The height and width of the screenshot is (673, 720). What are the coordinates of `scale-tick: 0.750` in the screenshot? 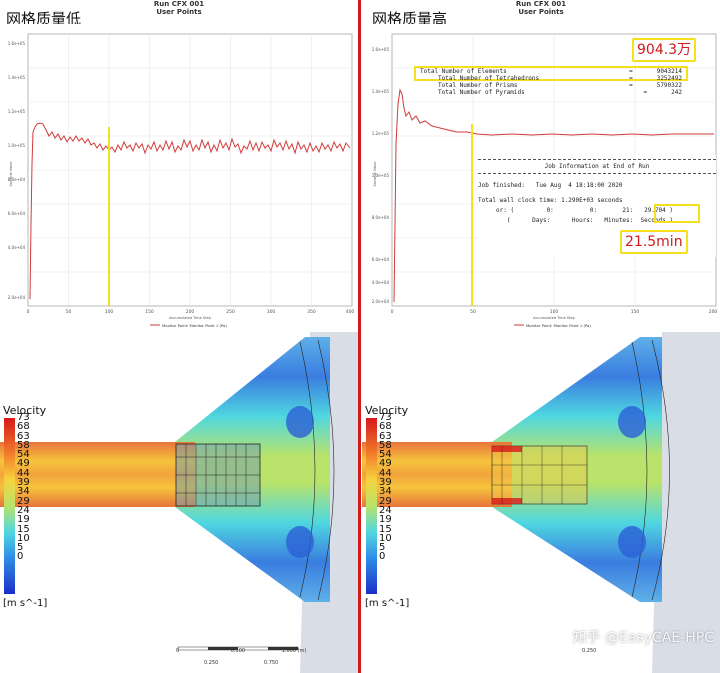 It's located at (271, 663).